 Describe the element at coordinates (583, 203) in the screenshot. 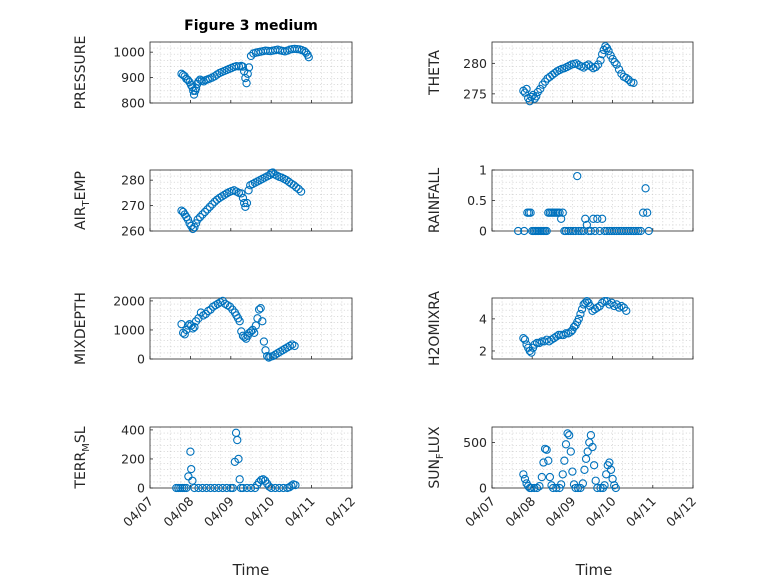

I see `series-rainfall` at that location.